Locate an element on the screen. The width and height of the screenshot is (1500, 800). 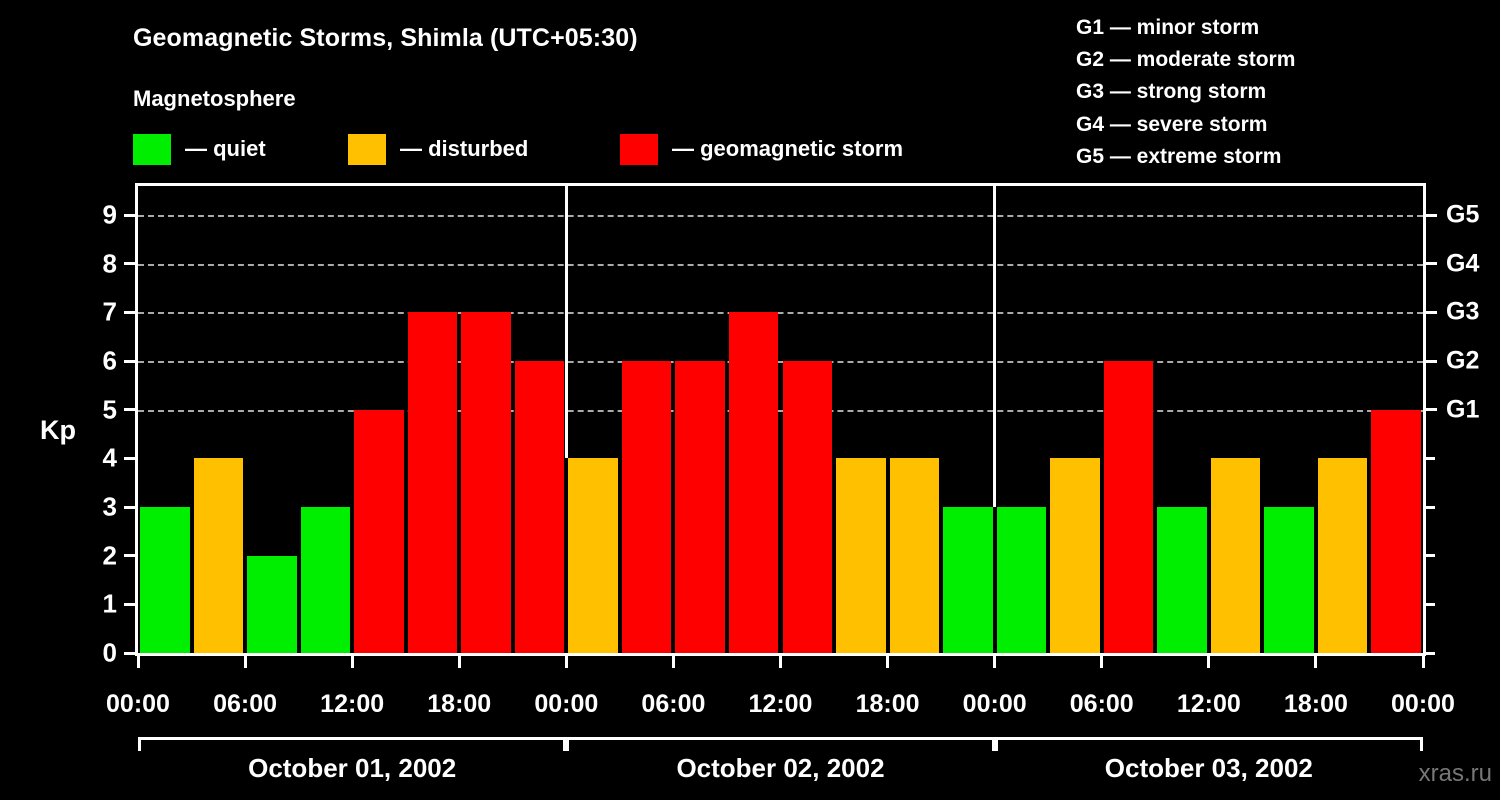
page-title: Geomagnetic Storms, Shimla (UTC+05:30) is located at coordinates (385, 38).